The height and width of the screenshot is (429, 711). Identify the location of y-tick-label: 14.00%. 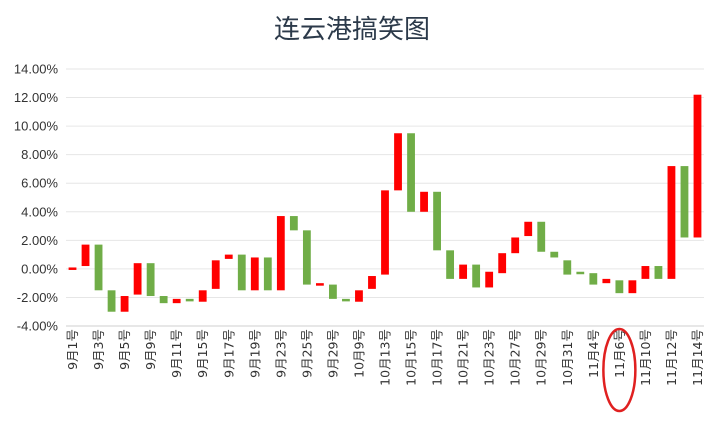
(36, 69).